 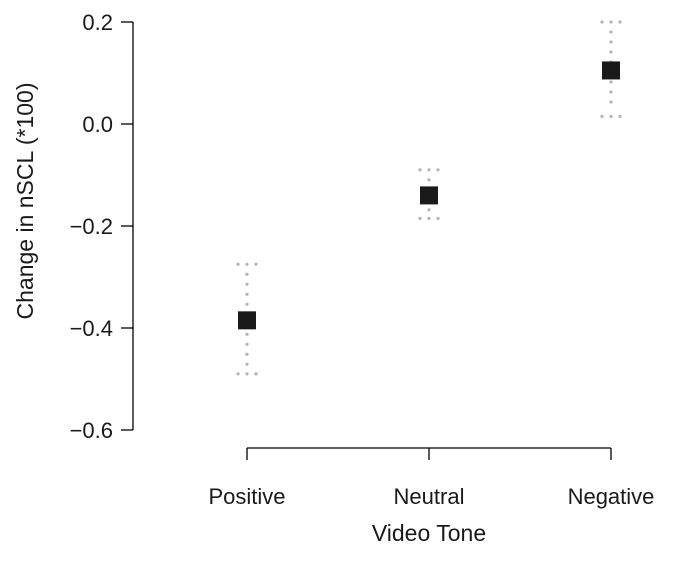 What do you see at coordinates (97, 124) in the screenshot?
I see `y-tick-label: 0.0` at bounding box center [97, 124].